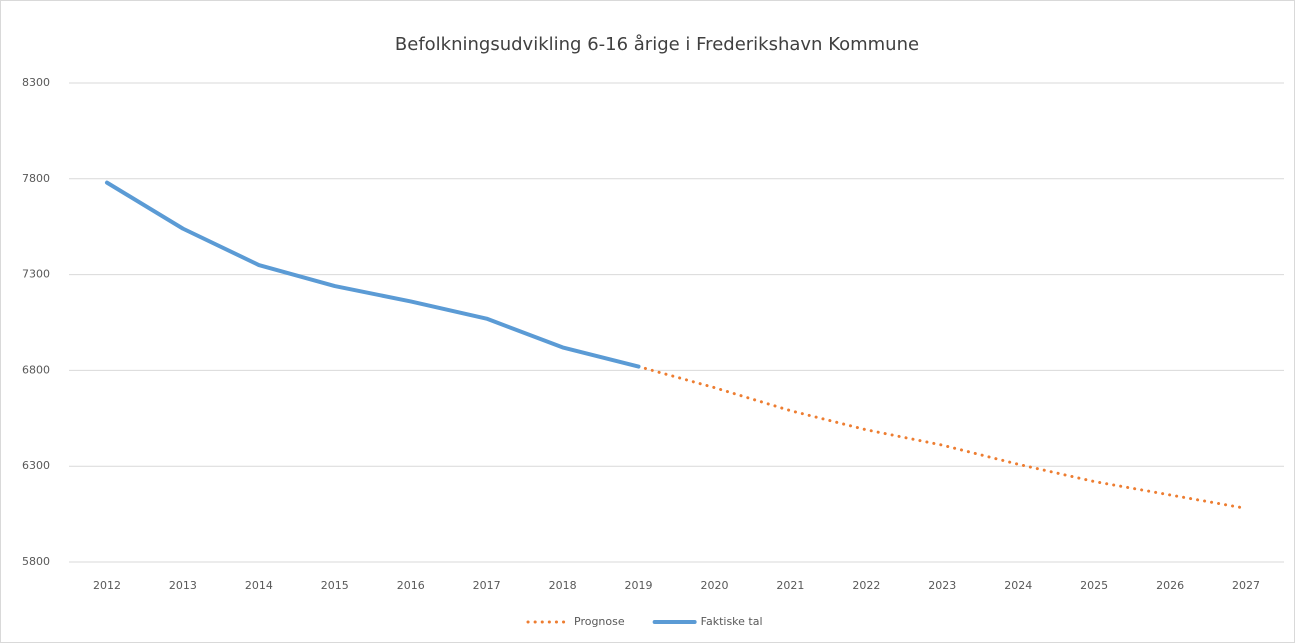 The image size is (1295, 643). Describe the element at coordinates (487, 585) in the screenshot. I see `x-tick-label: 2017` at that location.